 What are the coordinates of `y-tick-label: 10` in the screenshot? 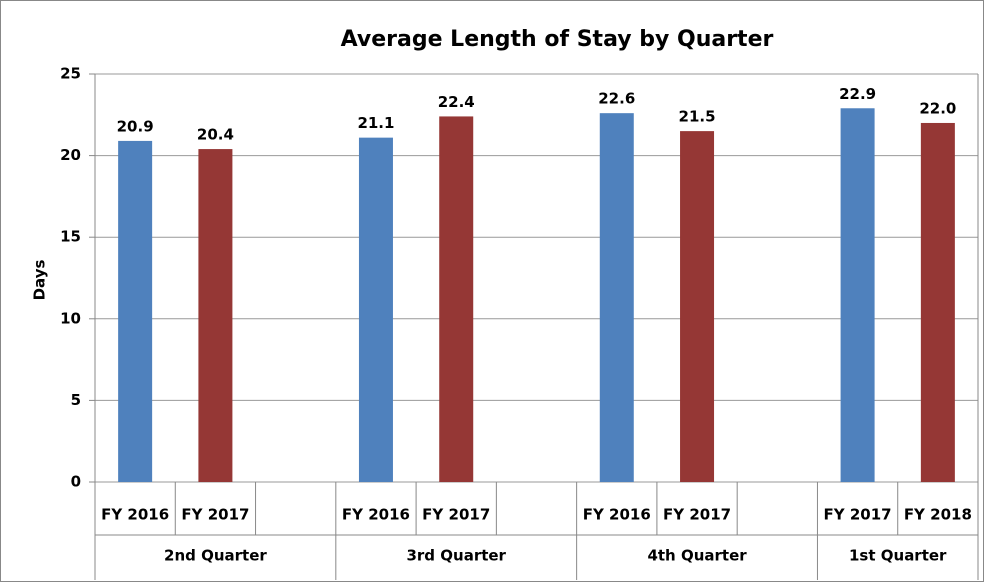 It's located at (70, 318).